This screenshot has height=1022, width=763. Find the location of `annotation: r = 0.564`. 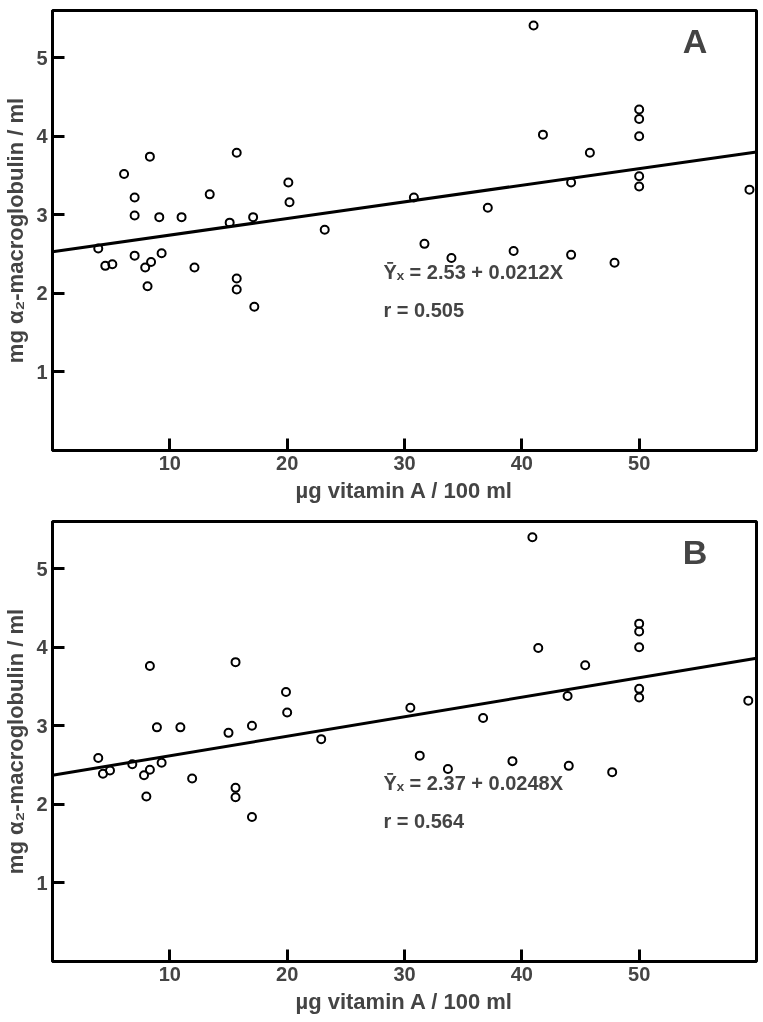

annotation: r = 0.564 is located at coordinates (424, 820).